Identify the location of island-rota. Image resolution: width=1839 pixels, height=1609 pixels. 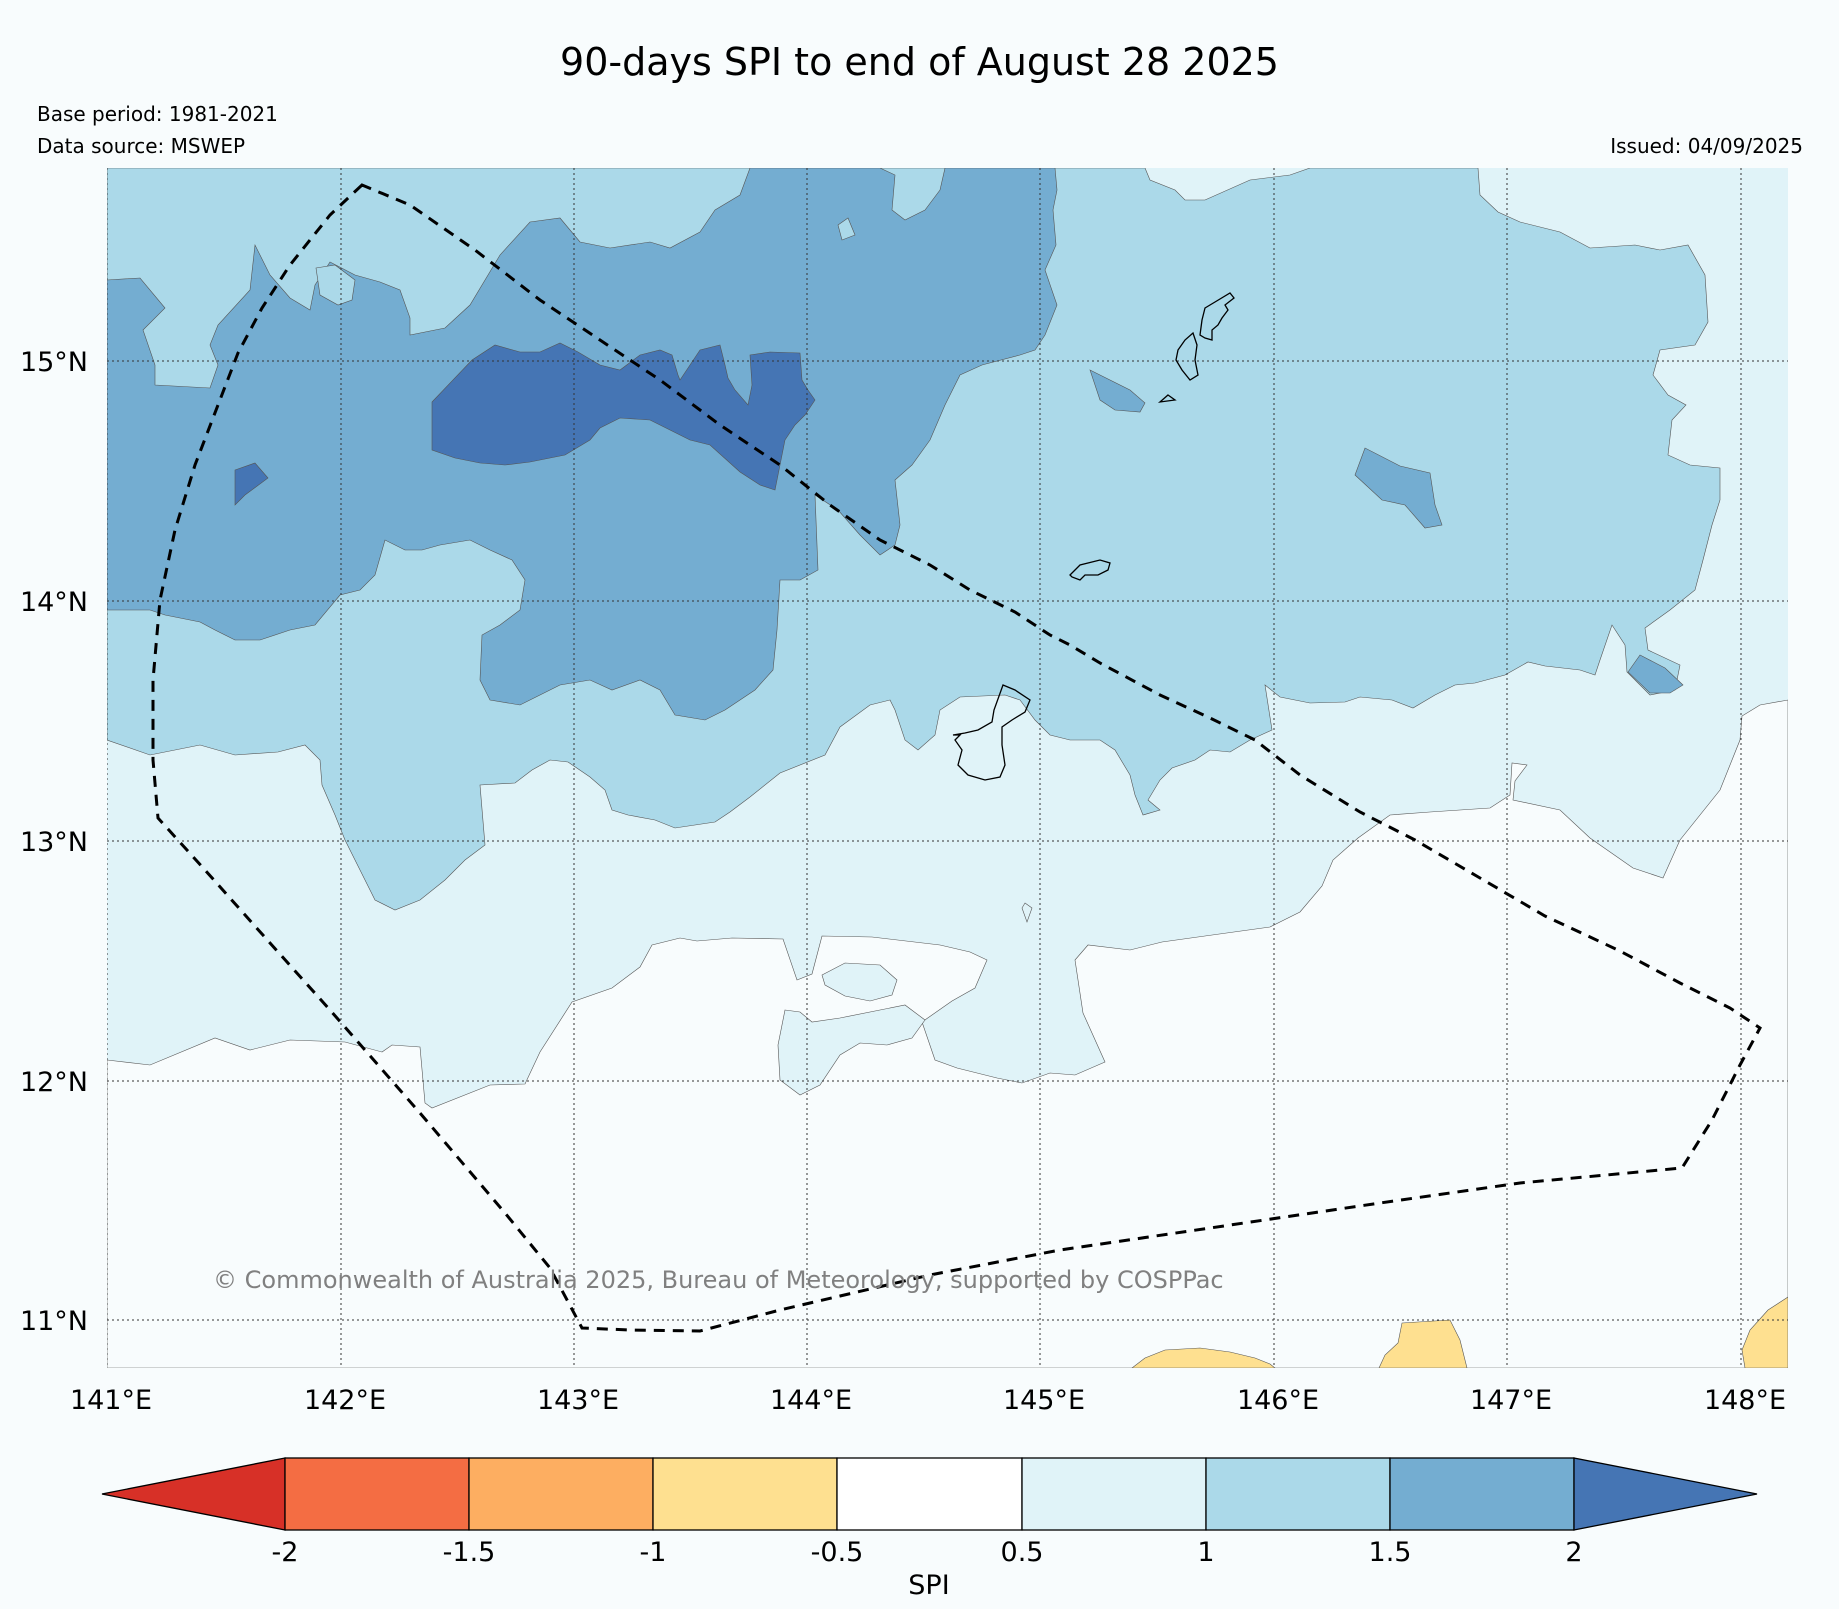
(1090, 570).